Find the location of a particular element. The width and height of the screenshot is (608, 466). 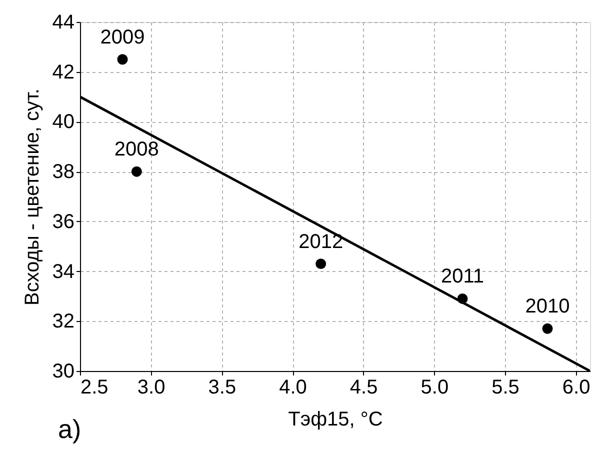

y-tick-label: 30 is located at coordinates (63, 371).